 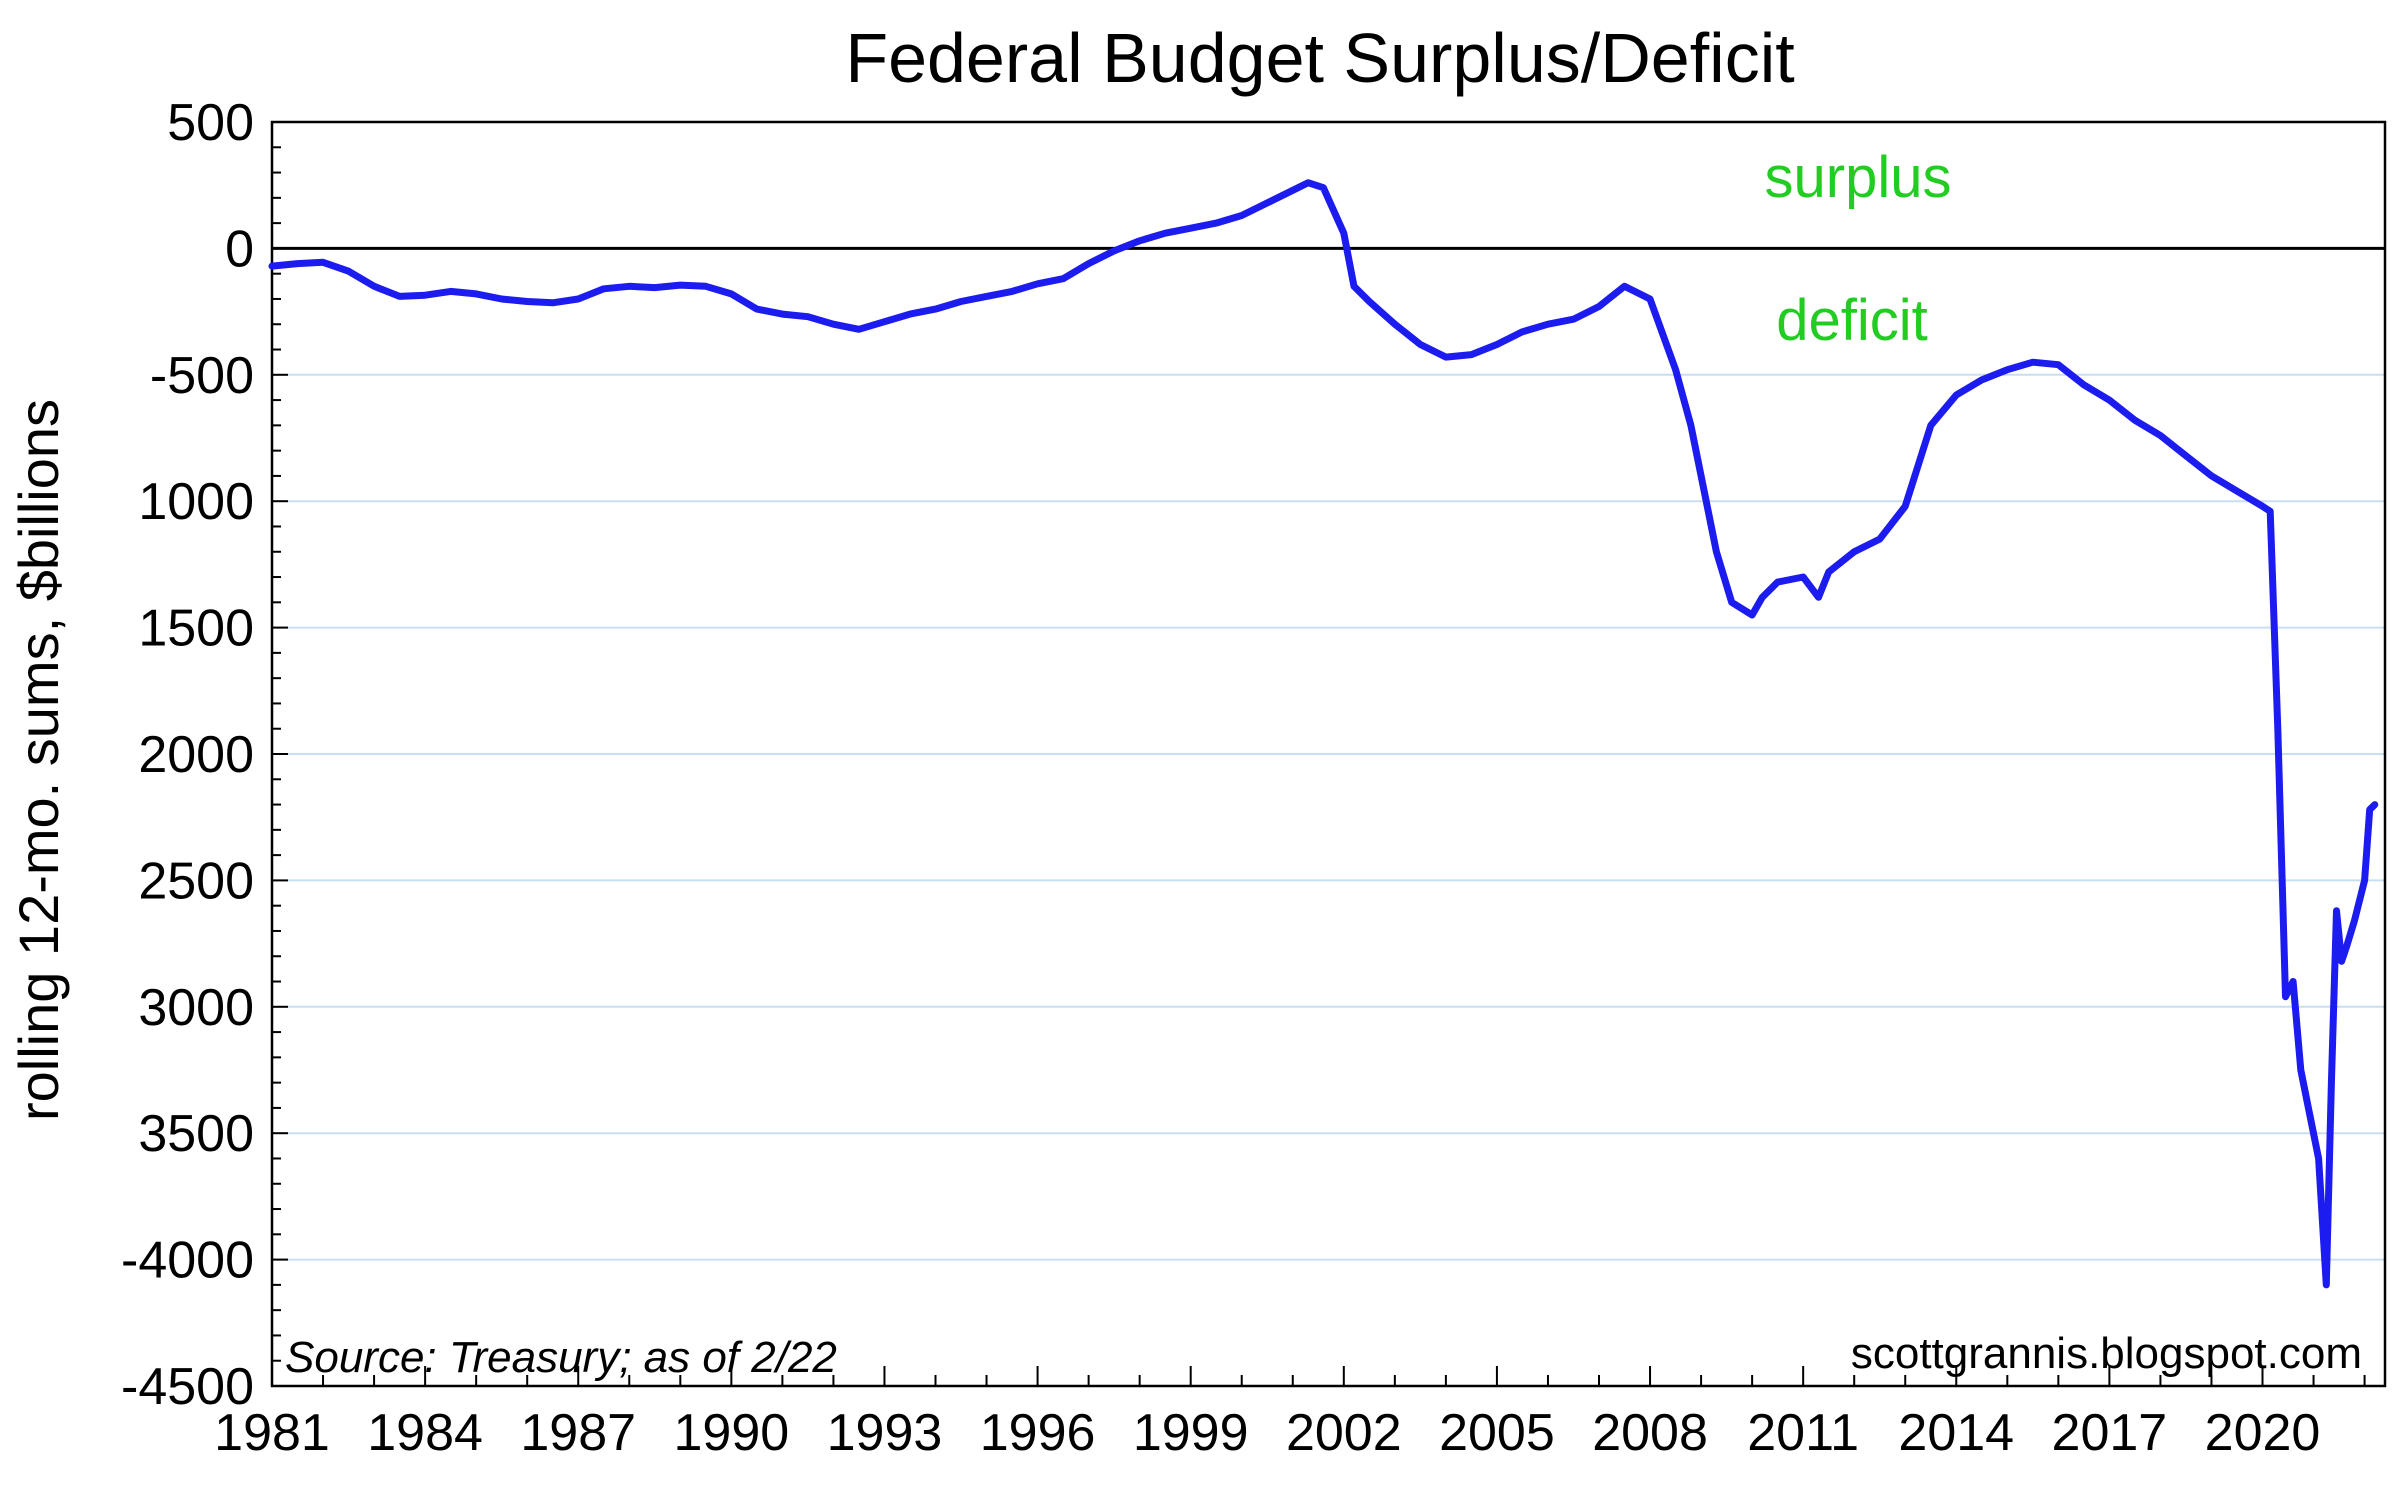 What do you see at coordinates (2106, 1353) in the screenshot?
I see `credit-note: scottgrannis.blogspot.com` at bounding box center [2106, 1353].